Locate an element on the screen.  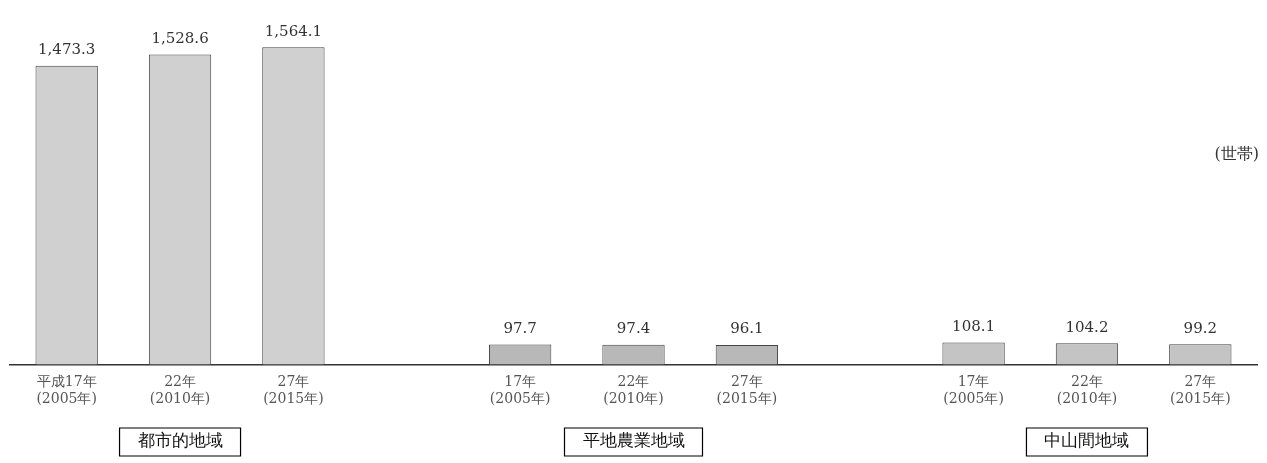
text: 中山間地域 is located at coordinates (1087, 440).